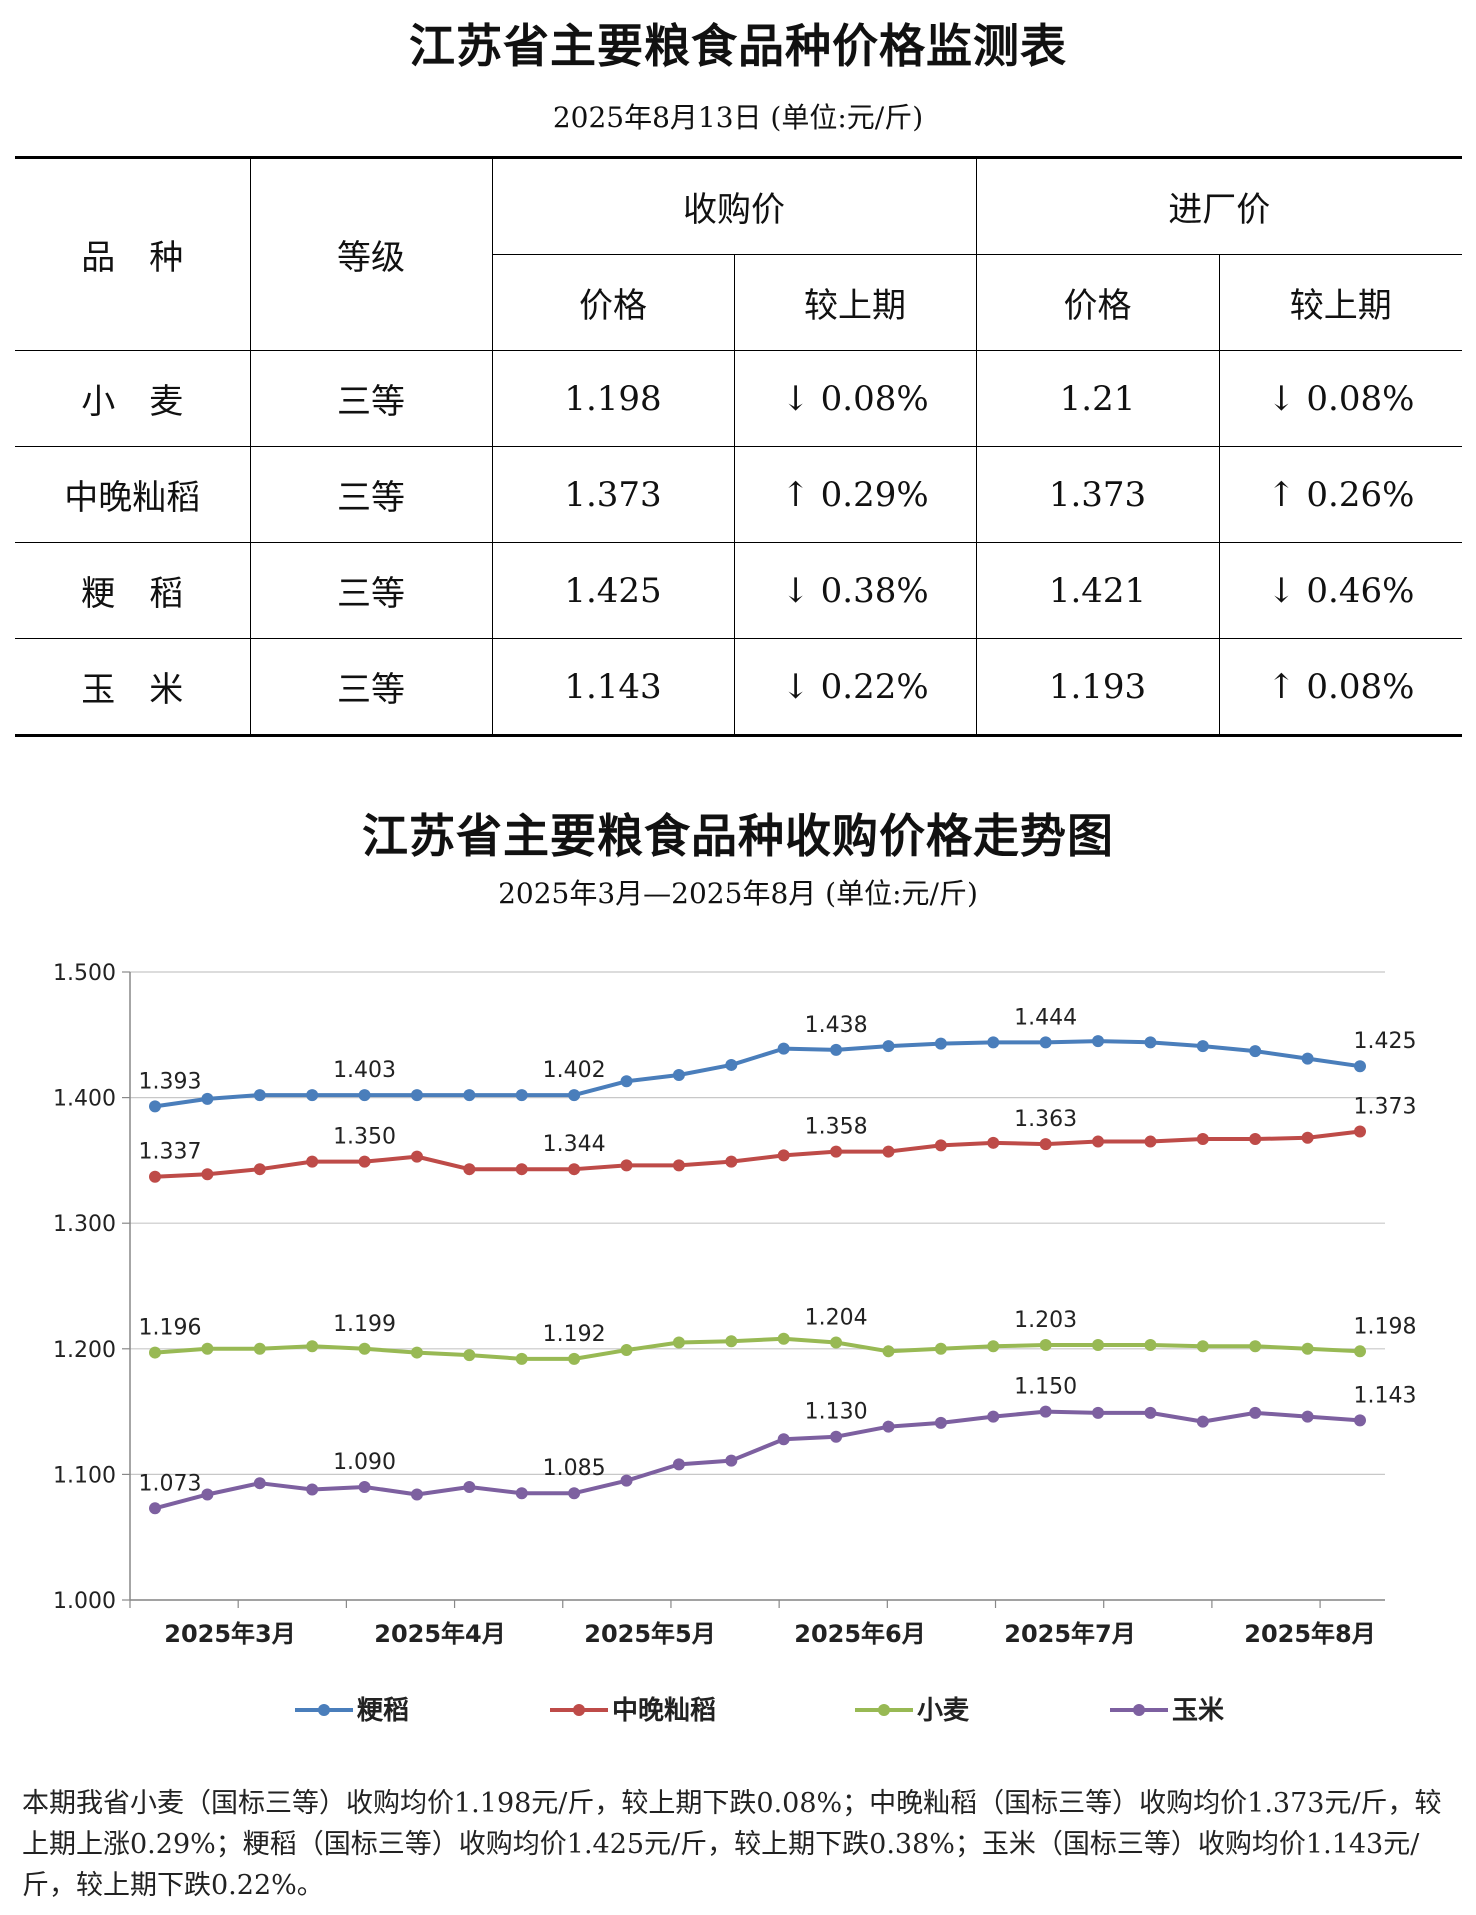 The height and width of the screenshot is (1915, 1476). Describe the element at coordinates (1045, 1387) in the screenshot. I see `data-label: 1.150` at that location.